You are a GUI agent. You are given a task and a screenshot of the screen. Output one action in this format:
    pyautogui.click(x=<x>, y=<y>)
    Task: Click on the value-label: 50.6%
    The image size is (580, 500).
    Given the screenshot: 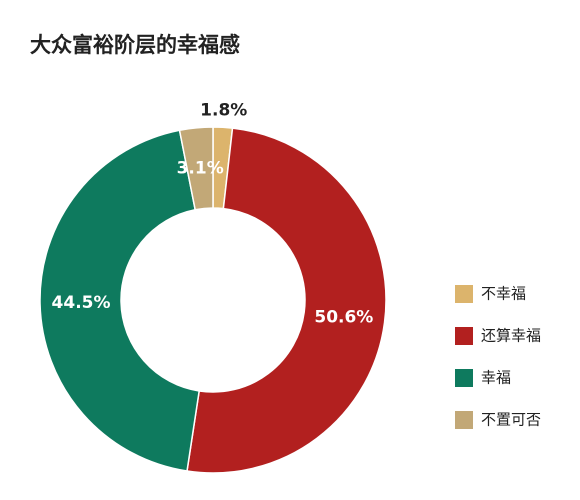 What is the action you would take?
    pyautogui.click(x=343, y=317)
    